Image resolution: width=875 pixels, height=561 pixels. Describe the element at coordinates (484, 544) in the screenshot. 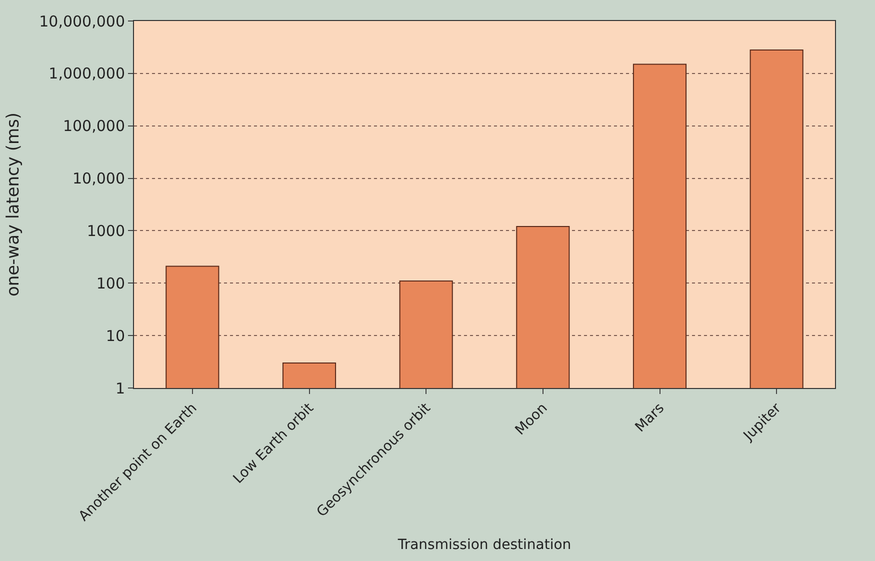

I see `x-axis-title: Transmission destination` at that location.